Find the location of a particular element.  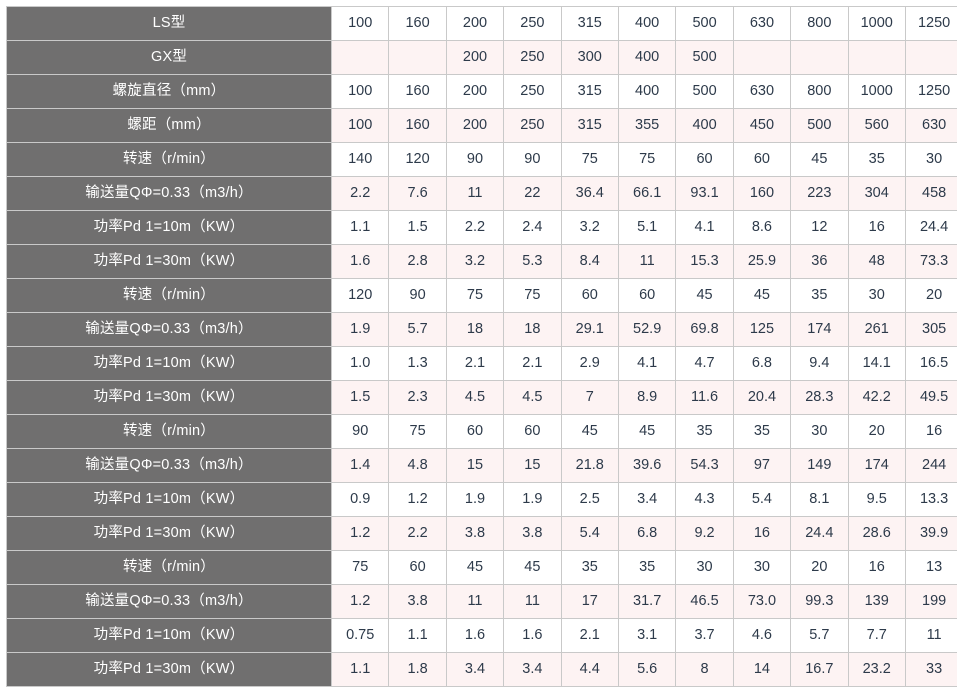

row-label-cell: 功率Pd 1=10m（KW） is located at coordinates (169, 364).